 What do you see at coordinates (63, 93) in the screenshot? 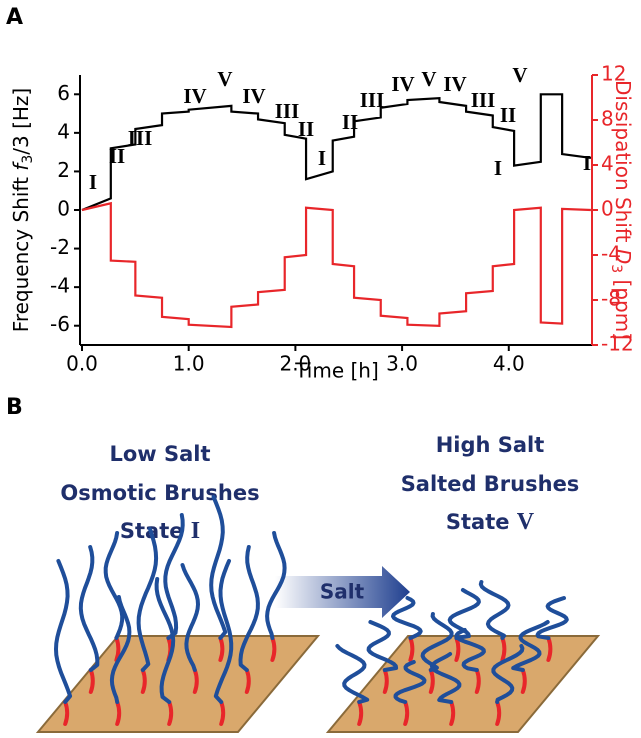
I see `y-tick-label: 6` at bounding box center [63, 93].